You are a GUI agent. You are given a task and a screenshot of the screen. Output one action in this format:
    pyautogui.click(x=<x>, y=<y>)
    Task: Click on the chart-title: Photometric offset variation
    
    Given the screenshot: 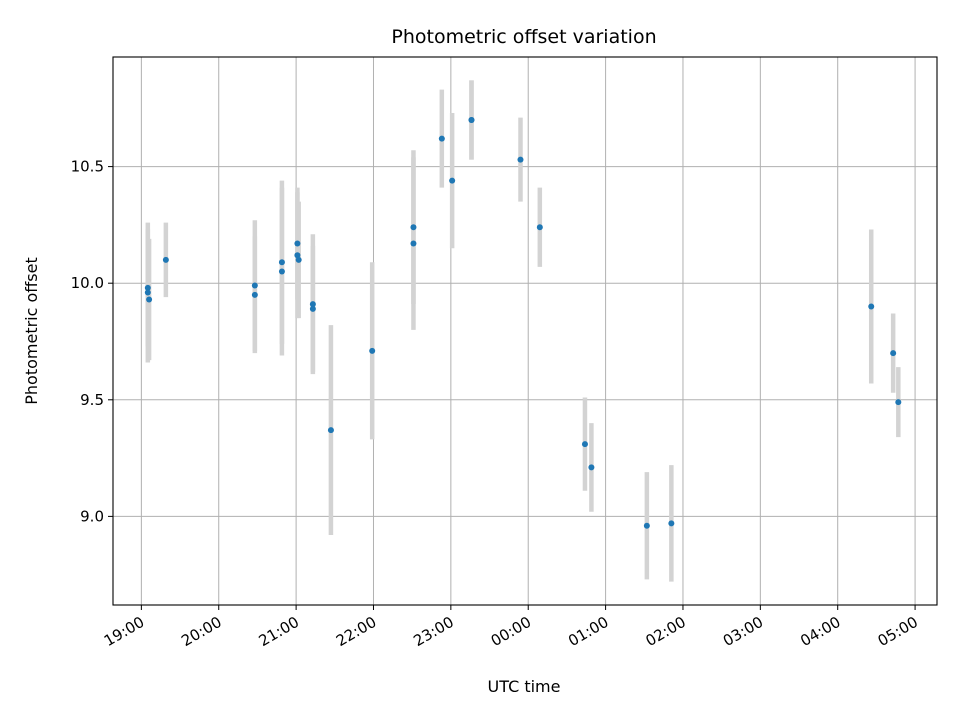 What is the action you would take?
    pyautogui.click(x=523, y=37)
    